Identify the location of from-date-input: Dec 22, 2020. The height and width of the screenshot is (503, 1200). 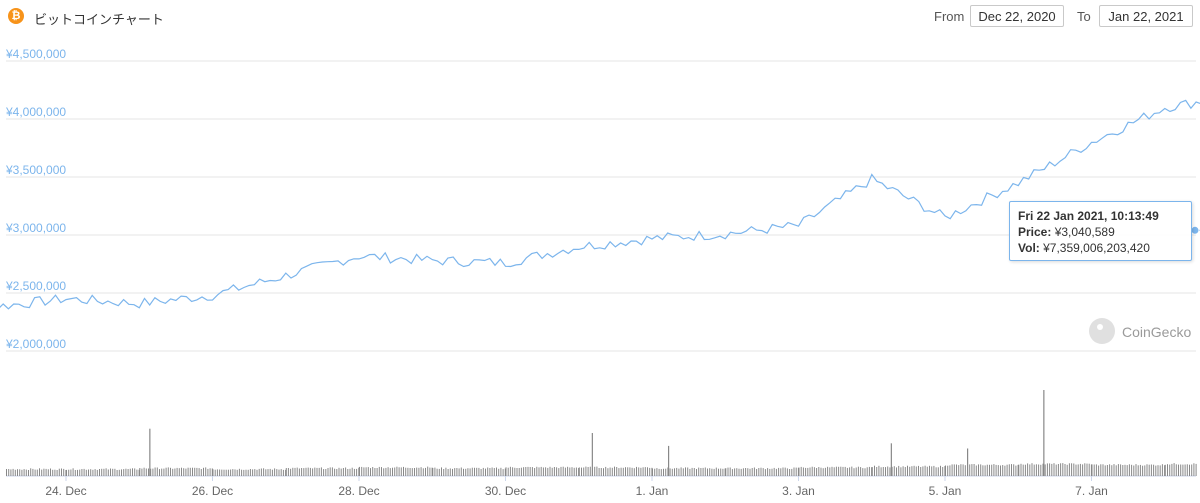
(1017, 16).